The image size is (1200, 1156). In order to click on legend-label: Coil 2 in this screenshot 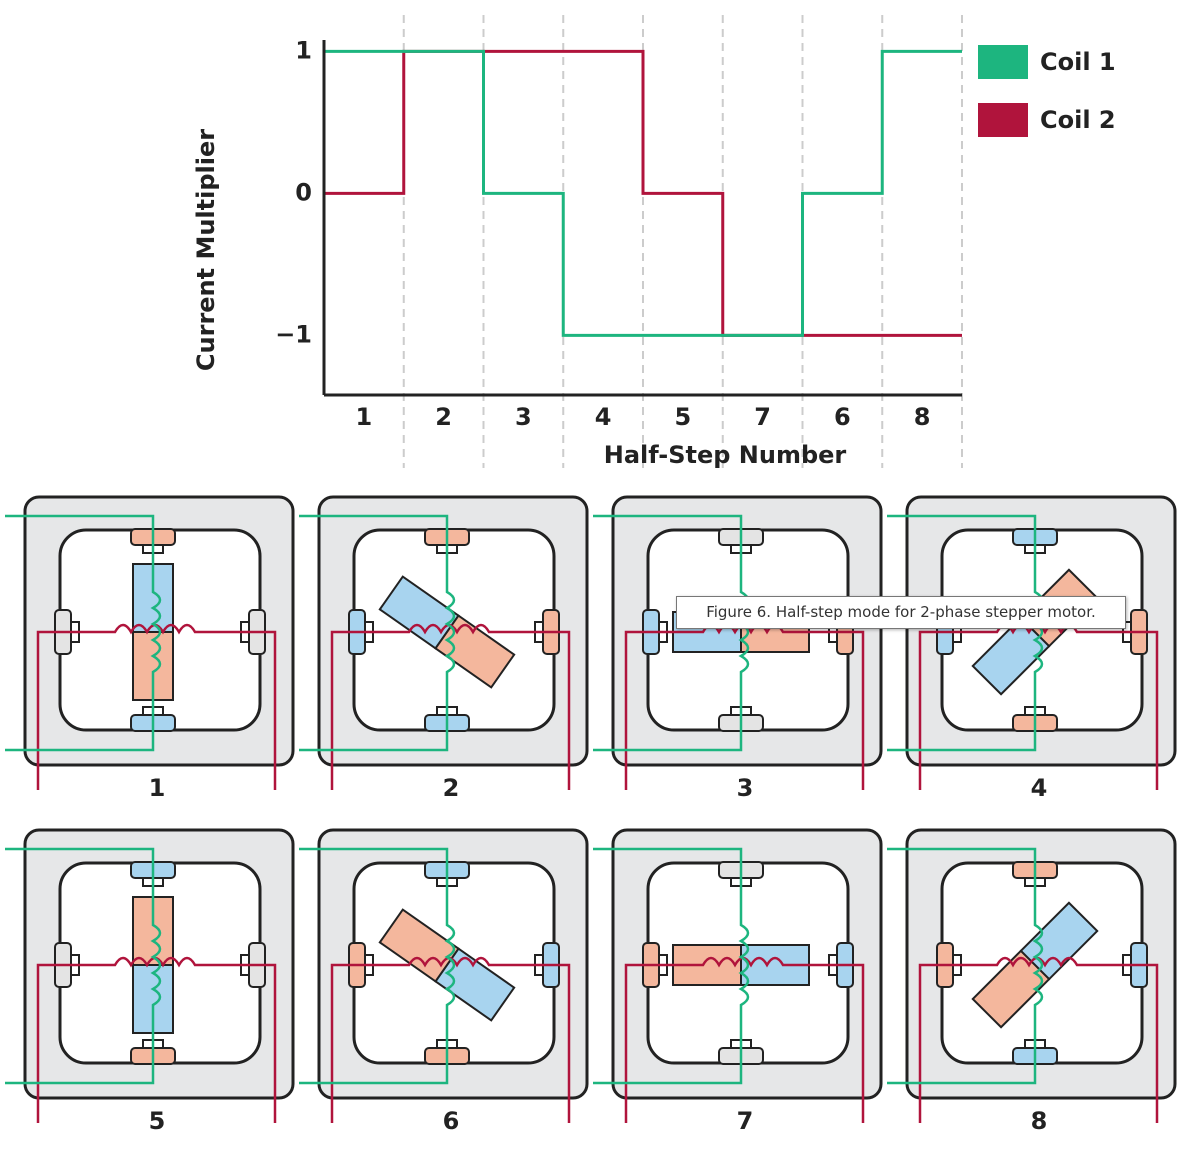, I will do `click(1078, 120)`.